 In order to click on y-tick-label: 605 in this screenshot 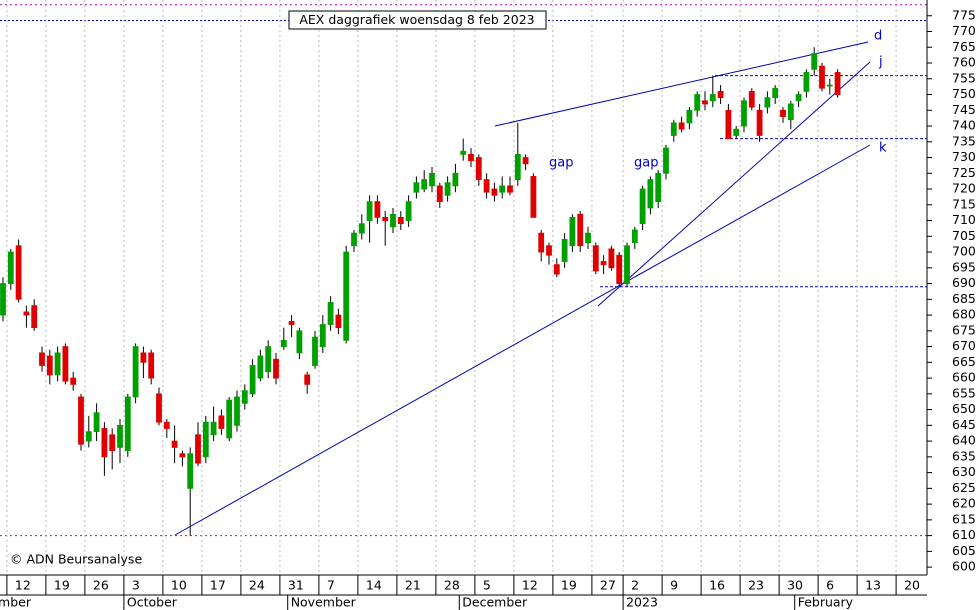, I will do `click(964, 550)`.